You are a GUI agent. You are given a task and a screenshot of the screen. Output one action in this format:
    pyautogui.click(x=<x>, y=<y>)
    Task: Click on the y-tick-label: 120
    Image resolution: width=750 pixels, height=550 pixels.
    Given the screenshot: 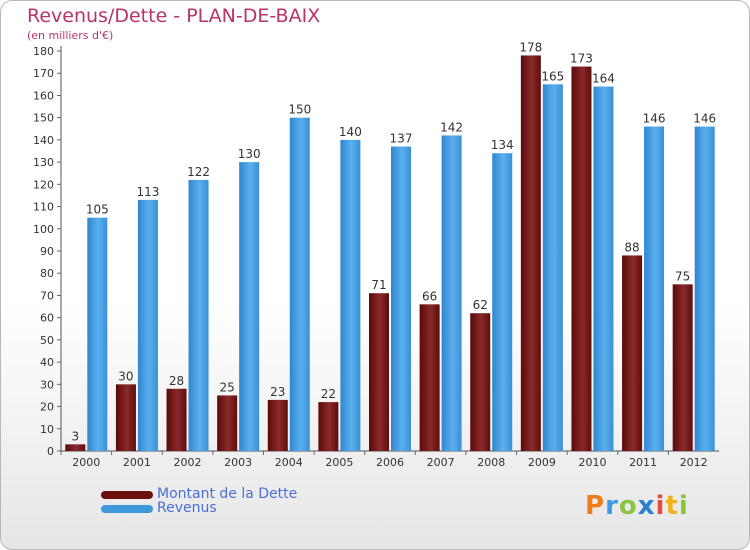 What is the action you would take?
    pyautogui.click(x=43, y=184)
    